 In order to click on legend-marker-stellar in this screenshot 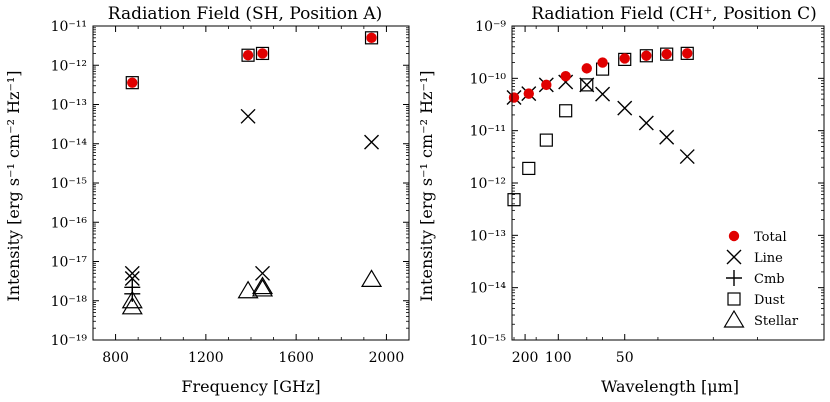, I will do `click(734, 318)`.